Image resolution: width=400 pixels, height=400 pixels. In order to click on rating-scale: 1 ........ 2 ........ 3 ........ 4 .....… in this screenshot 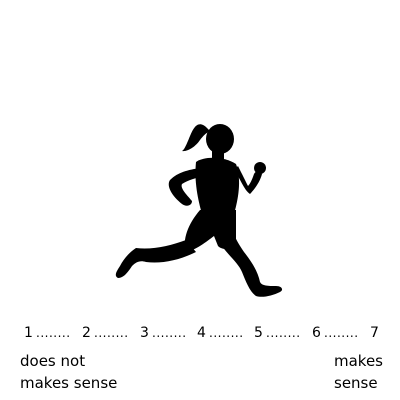, I will do `click(202, 334)`.